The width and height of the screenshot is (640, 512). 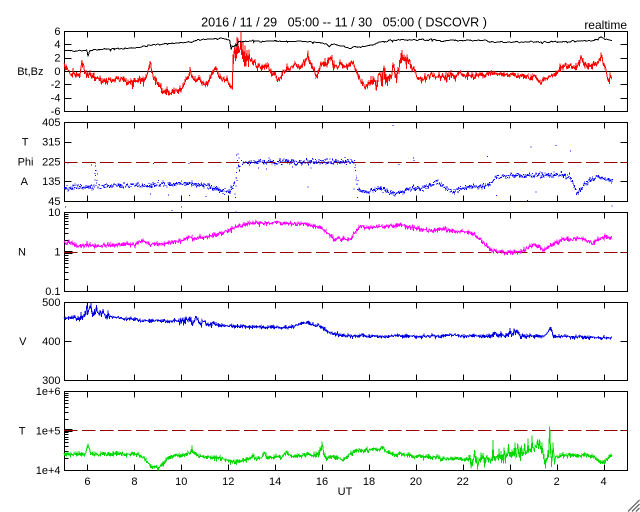 I want to click on svg-text: 315, so click(x=51, y=143).